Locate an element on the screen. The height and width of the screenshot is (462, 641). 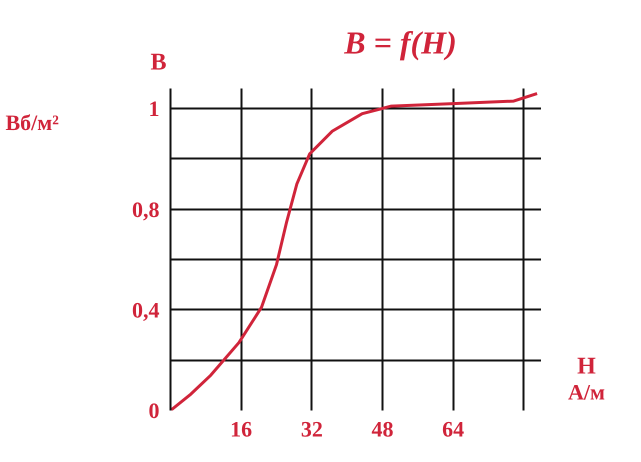
y-tick-label: 0 is located at coordinates (154, 410).